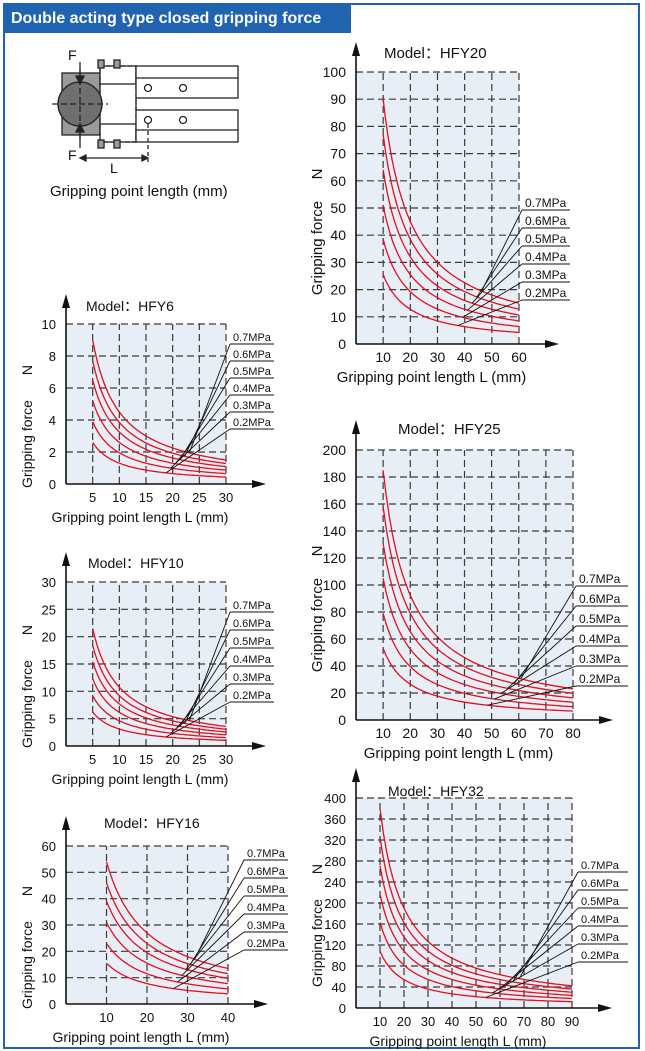  What do you see at coordinates (465, 733) in the screenshot?
I see `x-tick-label: 40` at bounding box center [465, 733].